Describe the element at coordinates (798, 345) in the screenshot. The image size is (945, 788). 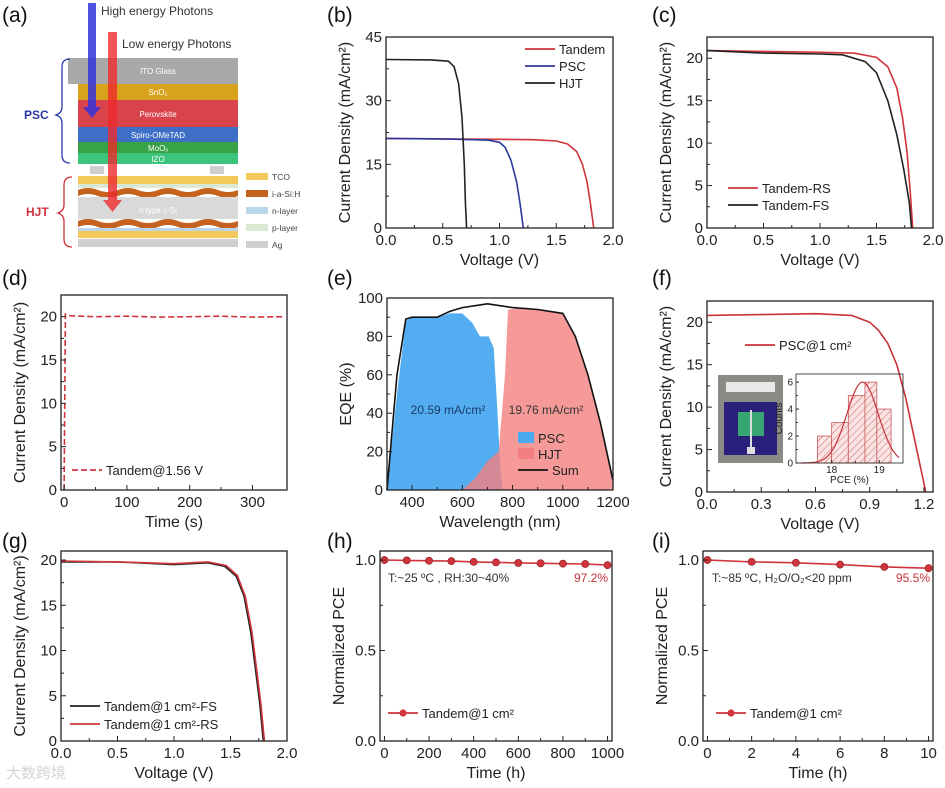
I see `legend-entry: PSC@1 cm²` at that location.